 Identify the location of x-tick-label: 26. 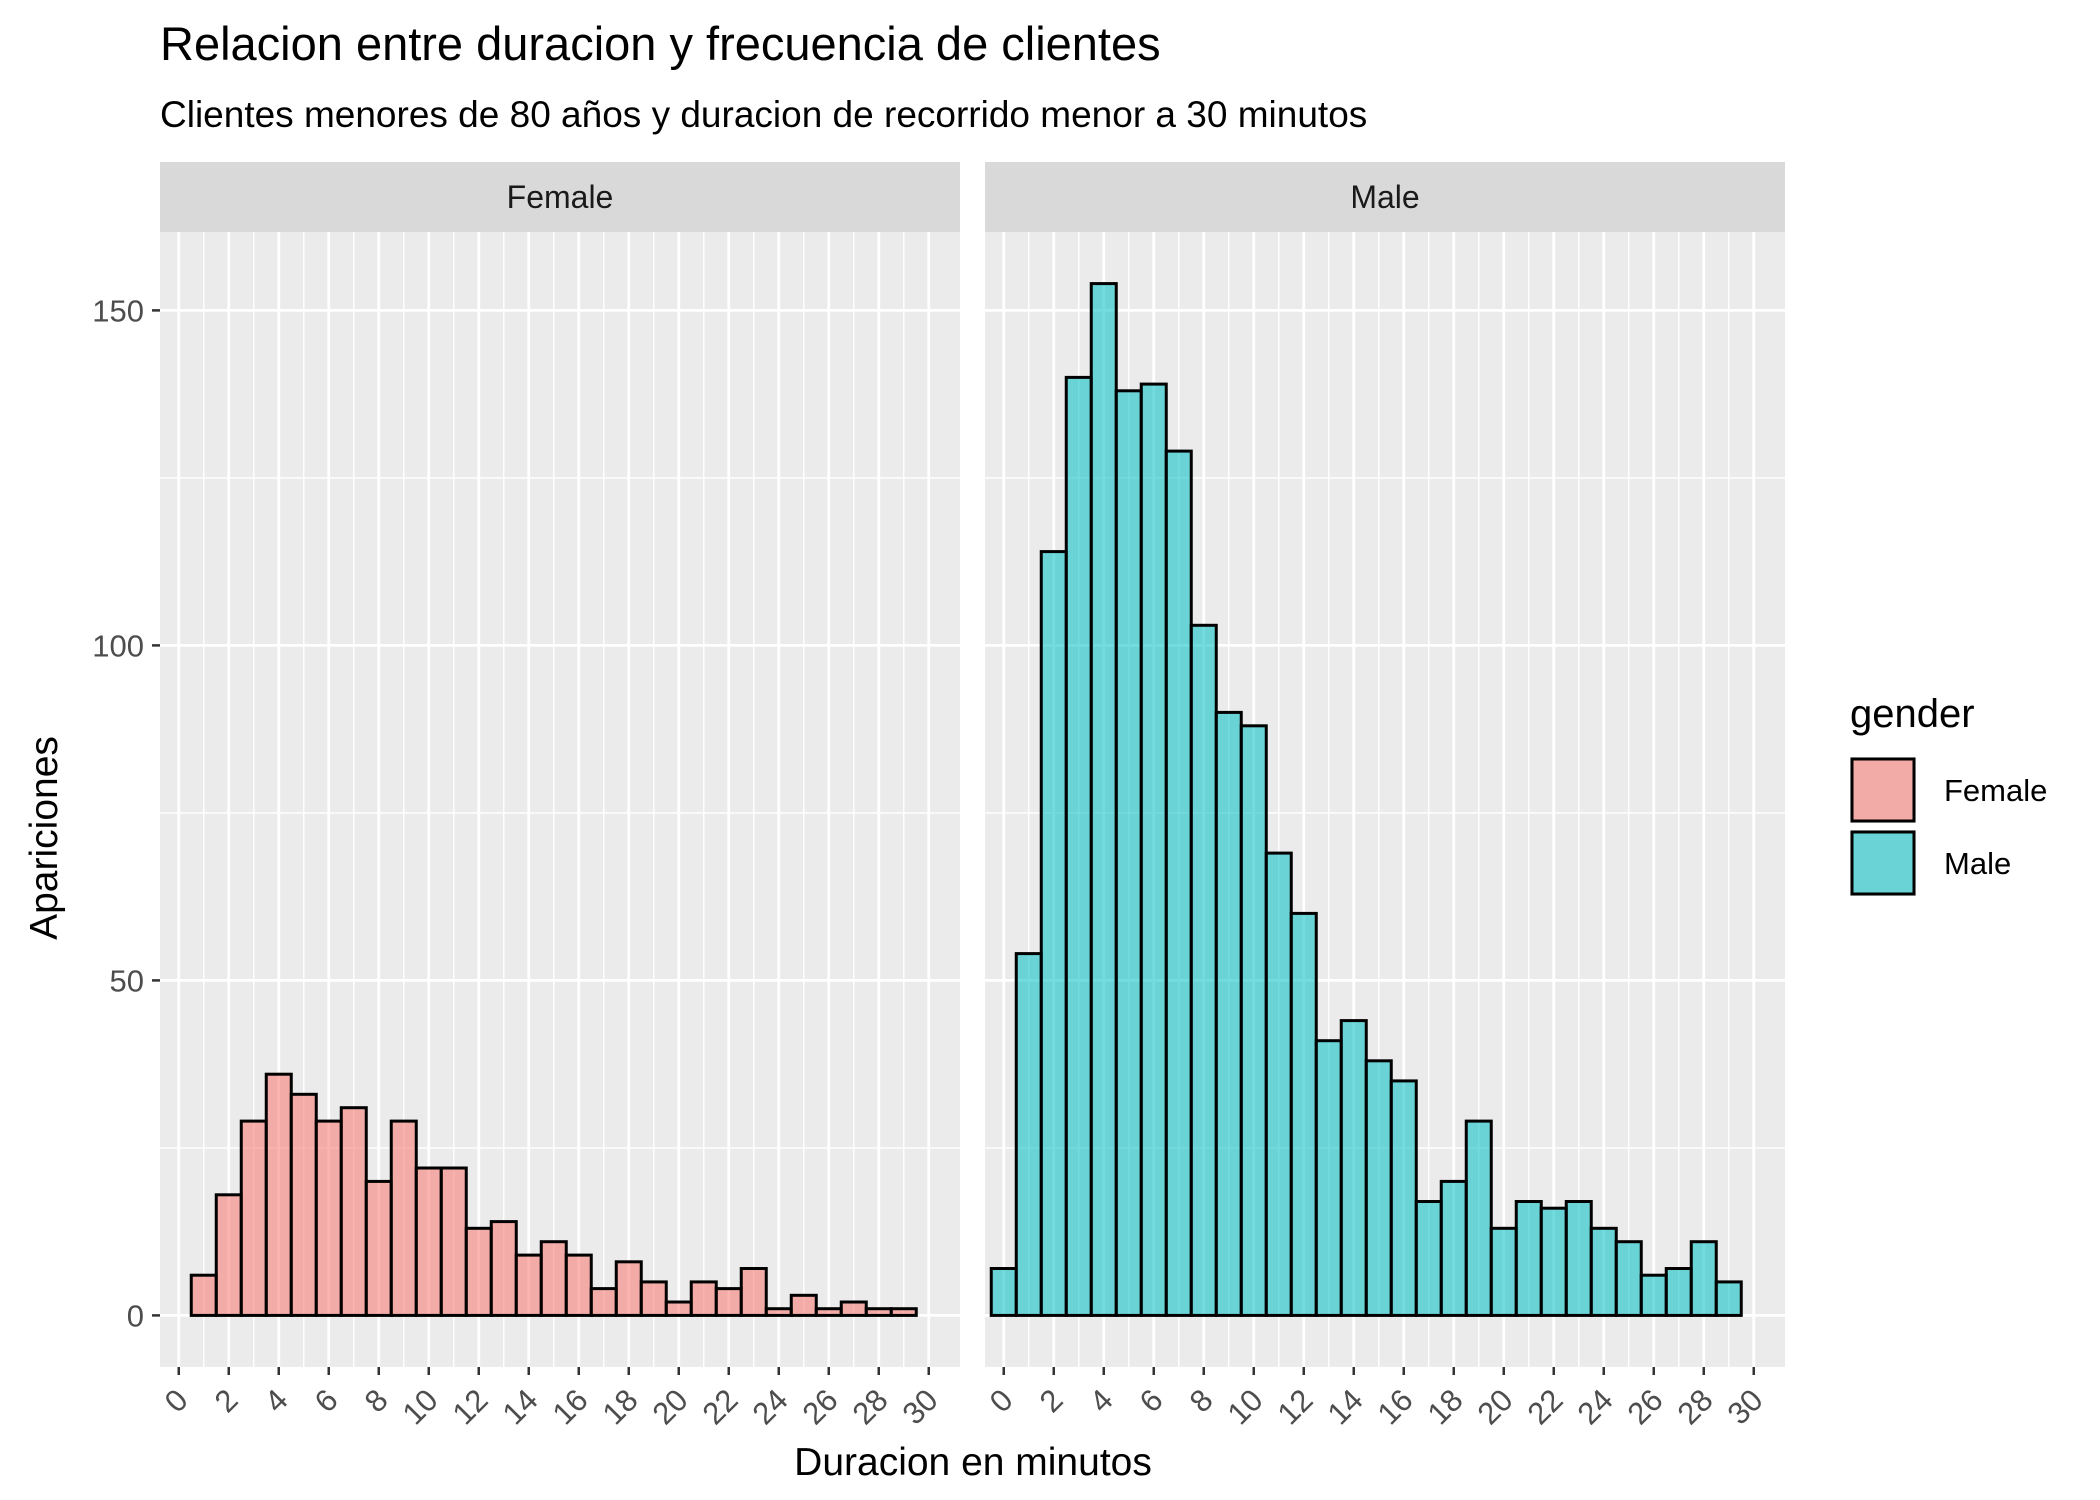
(1645, 1406).